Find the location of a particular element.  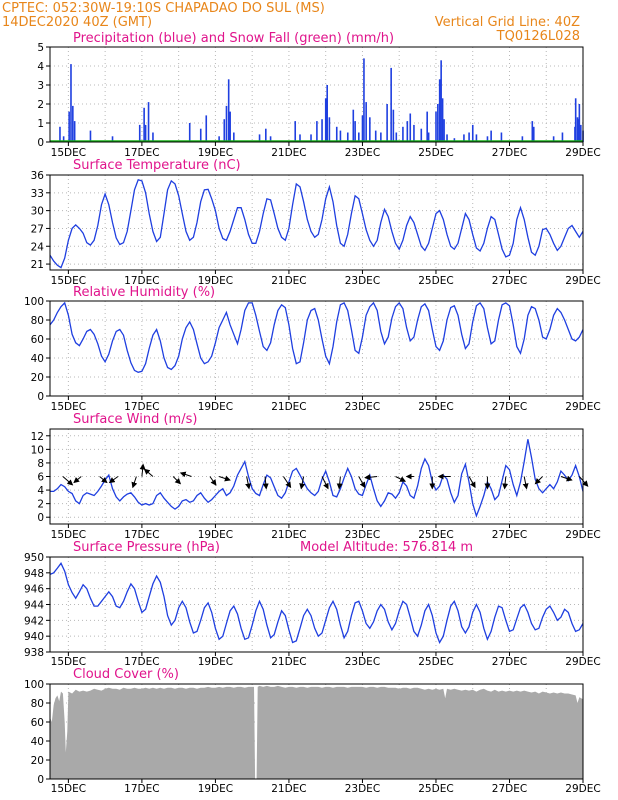

y-tick-label: 20 is located at coordinates (37, 378).